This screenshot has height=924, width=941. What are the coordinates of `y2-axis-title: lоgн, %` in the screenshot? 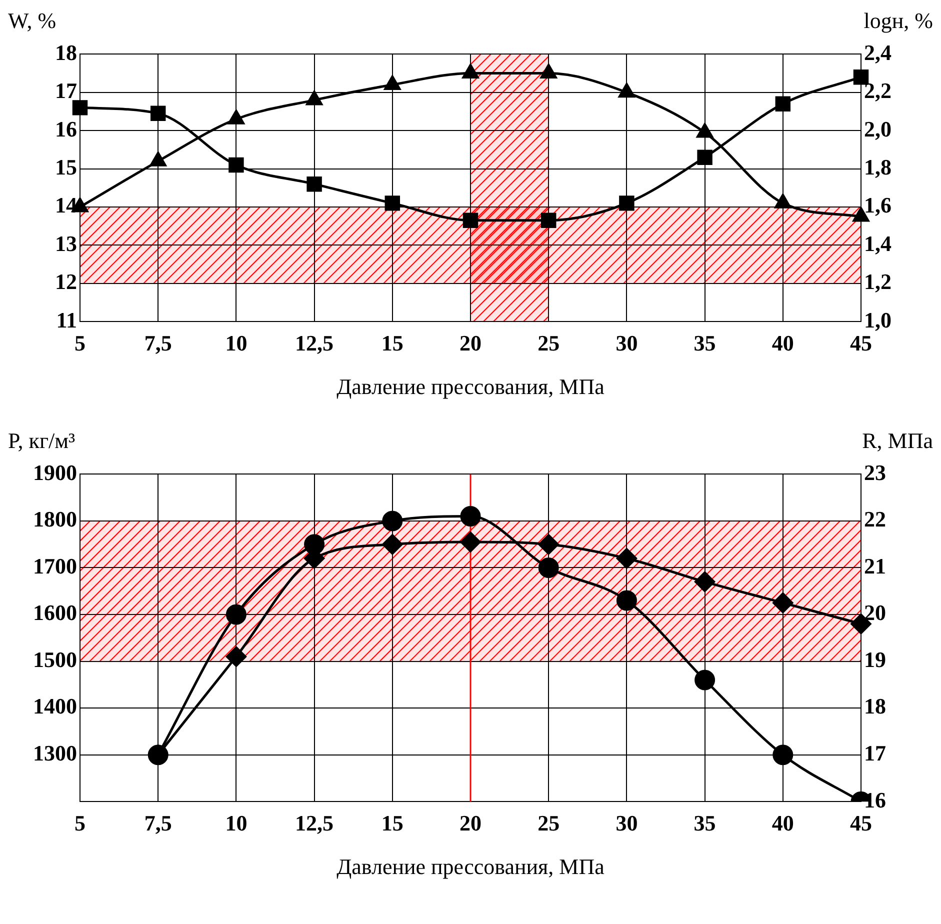 It's located at (898, 21).